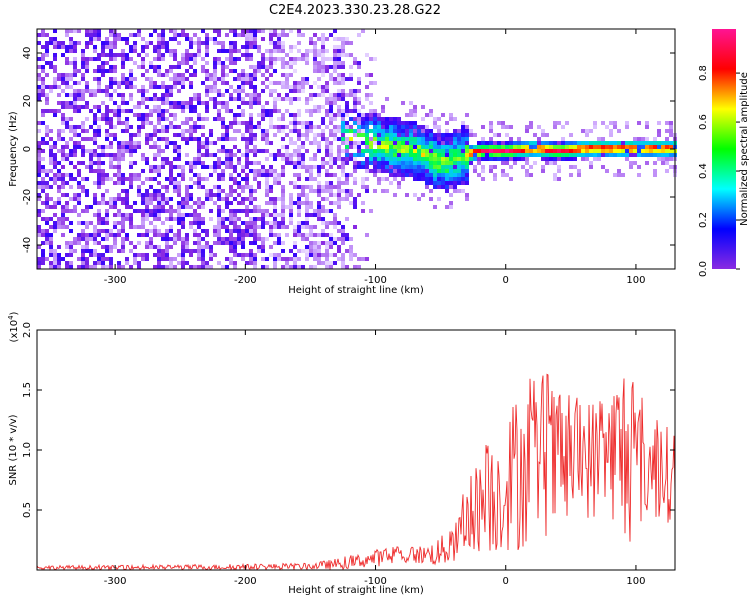 The image size is (750, 600). Describe the element at coordinates (703, 171) in the screenshot. I see `colorbar-tick-label: 0.4` at that location.